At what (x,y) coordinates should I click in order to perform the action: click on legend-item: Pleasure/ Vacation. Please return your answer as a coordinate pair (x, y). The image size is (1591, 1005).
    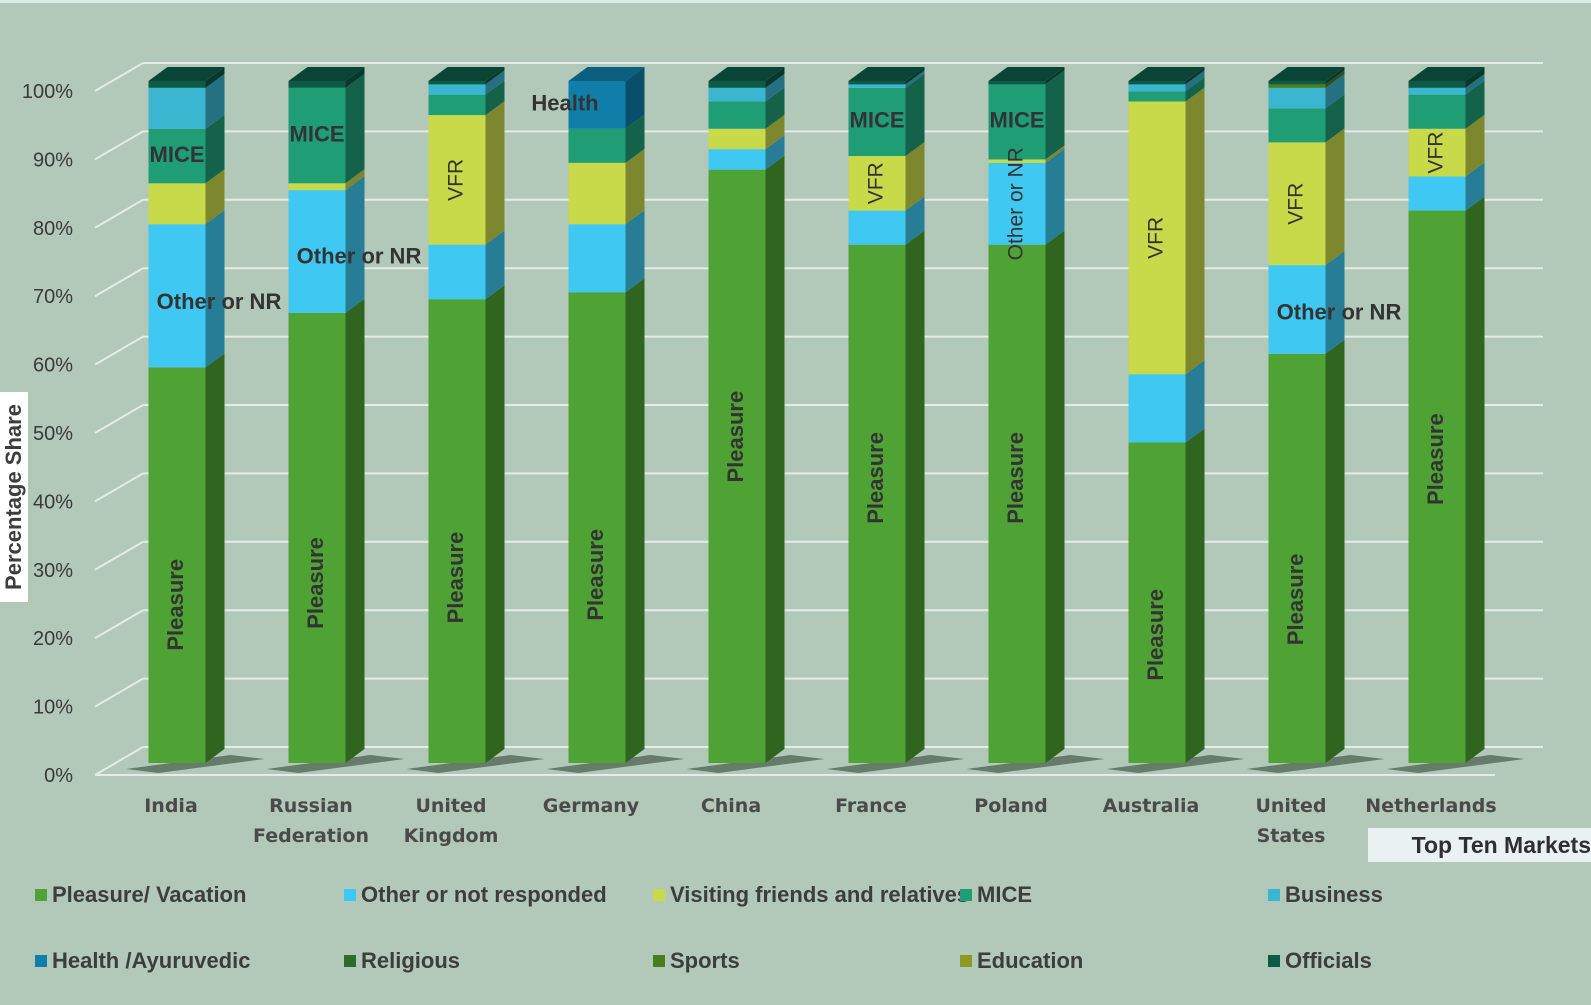
    Looking at the image, I should click on (140, 895).